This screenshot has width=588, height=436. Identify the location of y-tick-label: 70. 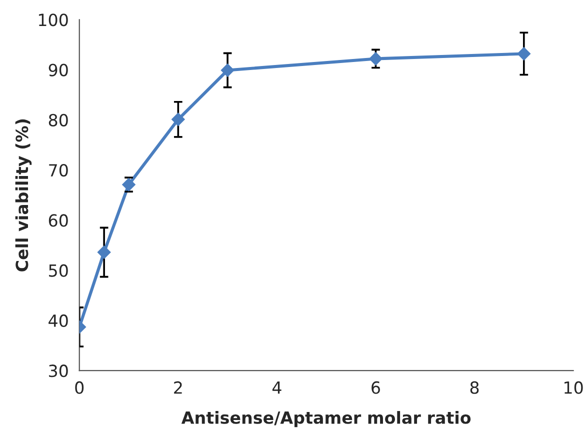
(58, 170).